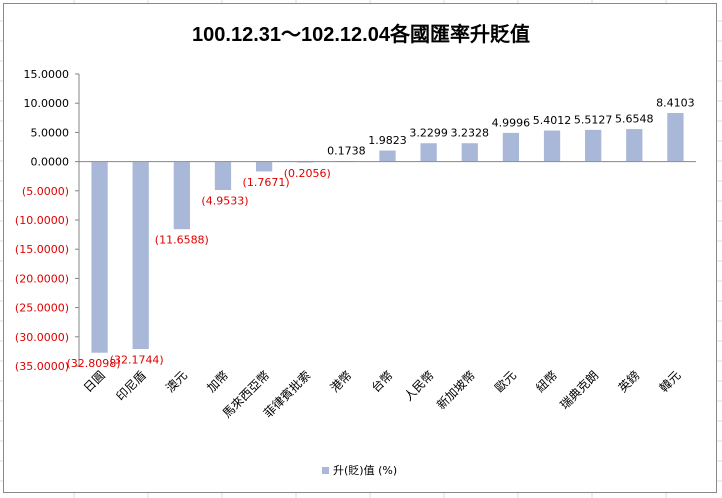 This screenshot has height=498, width=722. Describe the element at coordinates (455, 390) in the screenshot. I see `category-label: 新加坡幣` at that location.